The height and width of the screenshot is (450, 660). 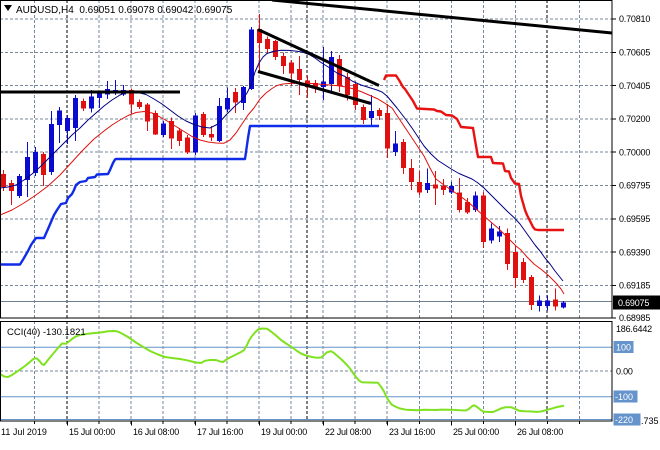 What do you see at coordinates (284, 432) in the screenshot?
I see `svg-text: 19 Jul 00:00` at bounding box center [284, 432].